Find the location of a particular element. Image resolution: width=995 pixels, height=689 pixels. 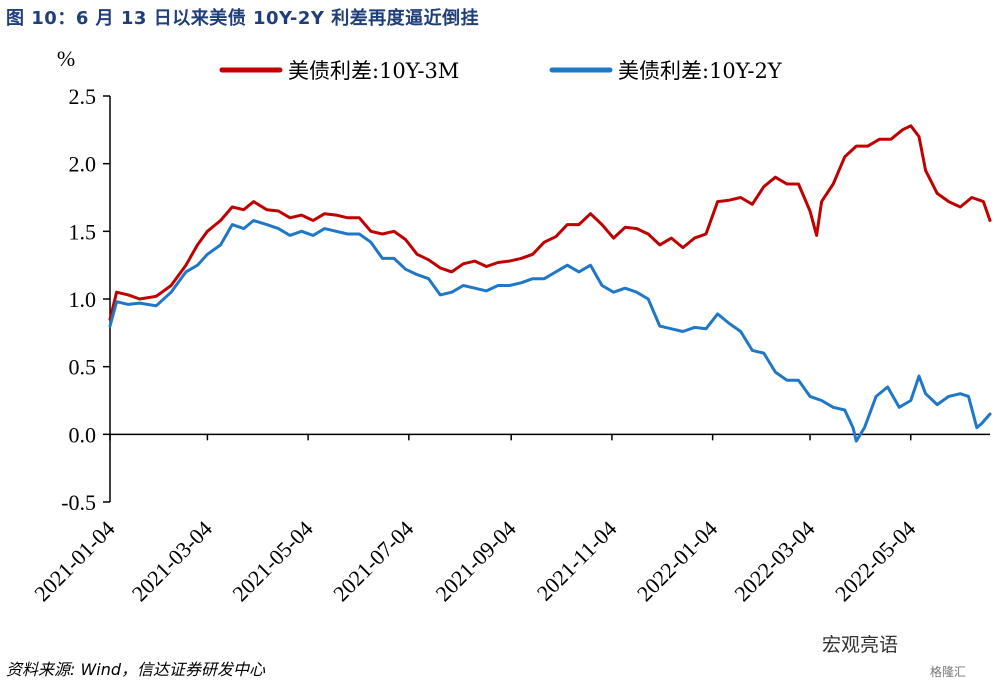

x-tick-label: 2021-09-04 is located at coordinates (475, 561).